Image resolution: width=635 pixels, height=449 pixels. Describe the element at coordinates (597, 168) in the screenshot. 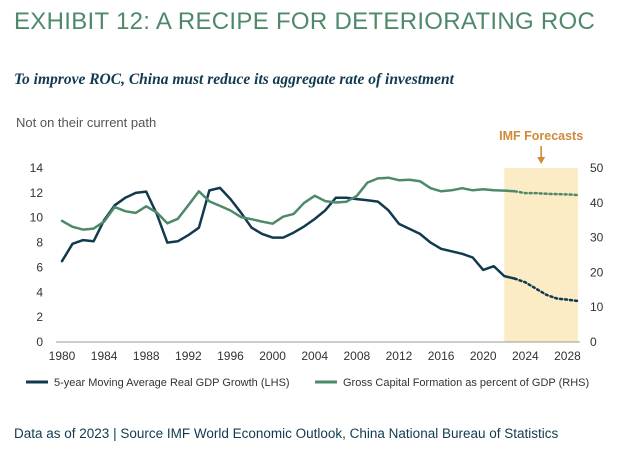

I see `right-tick-label: 50` at that location.